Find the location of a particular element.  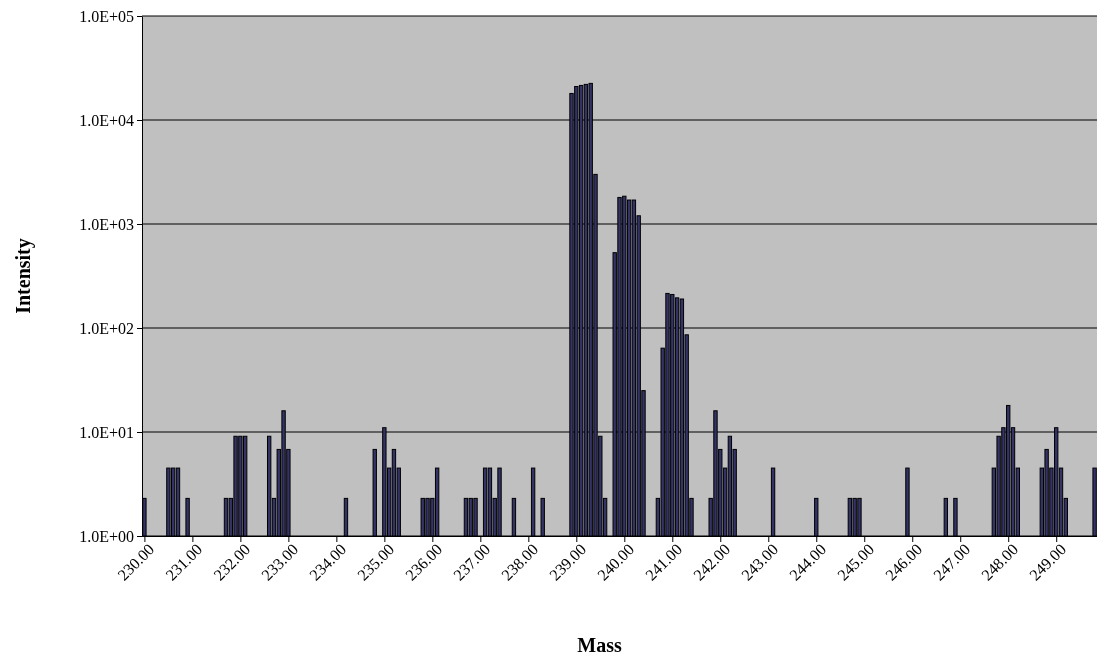

y-axis-title: Intensity is located at coordinates (23, 276).